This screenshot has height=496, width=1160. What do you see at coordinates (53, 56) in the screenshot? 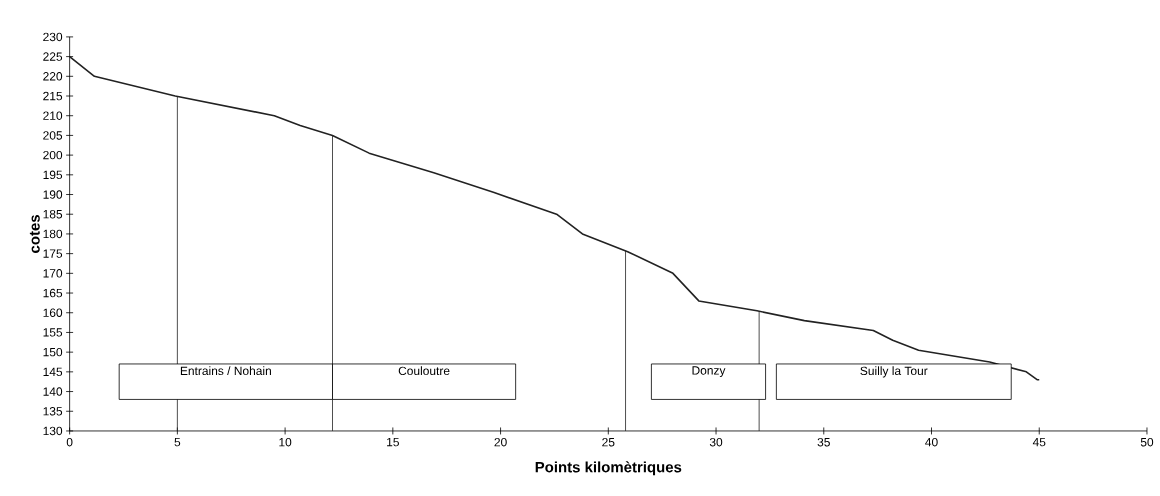
I see `y-tick-label: 225` at bounding box center [53, 56].